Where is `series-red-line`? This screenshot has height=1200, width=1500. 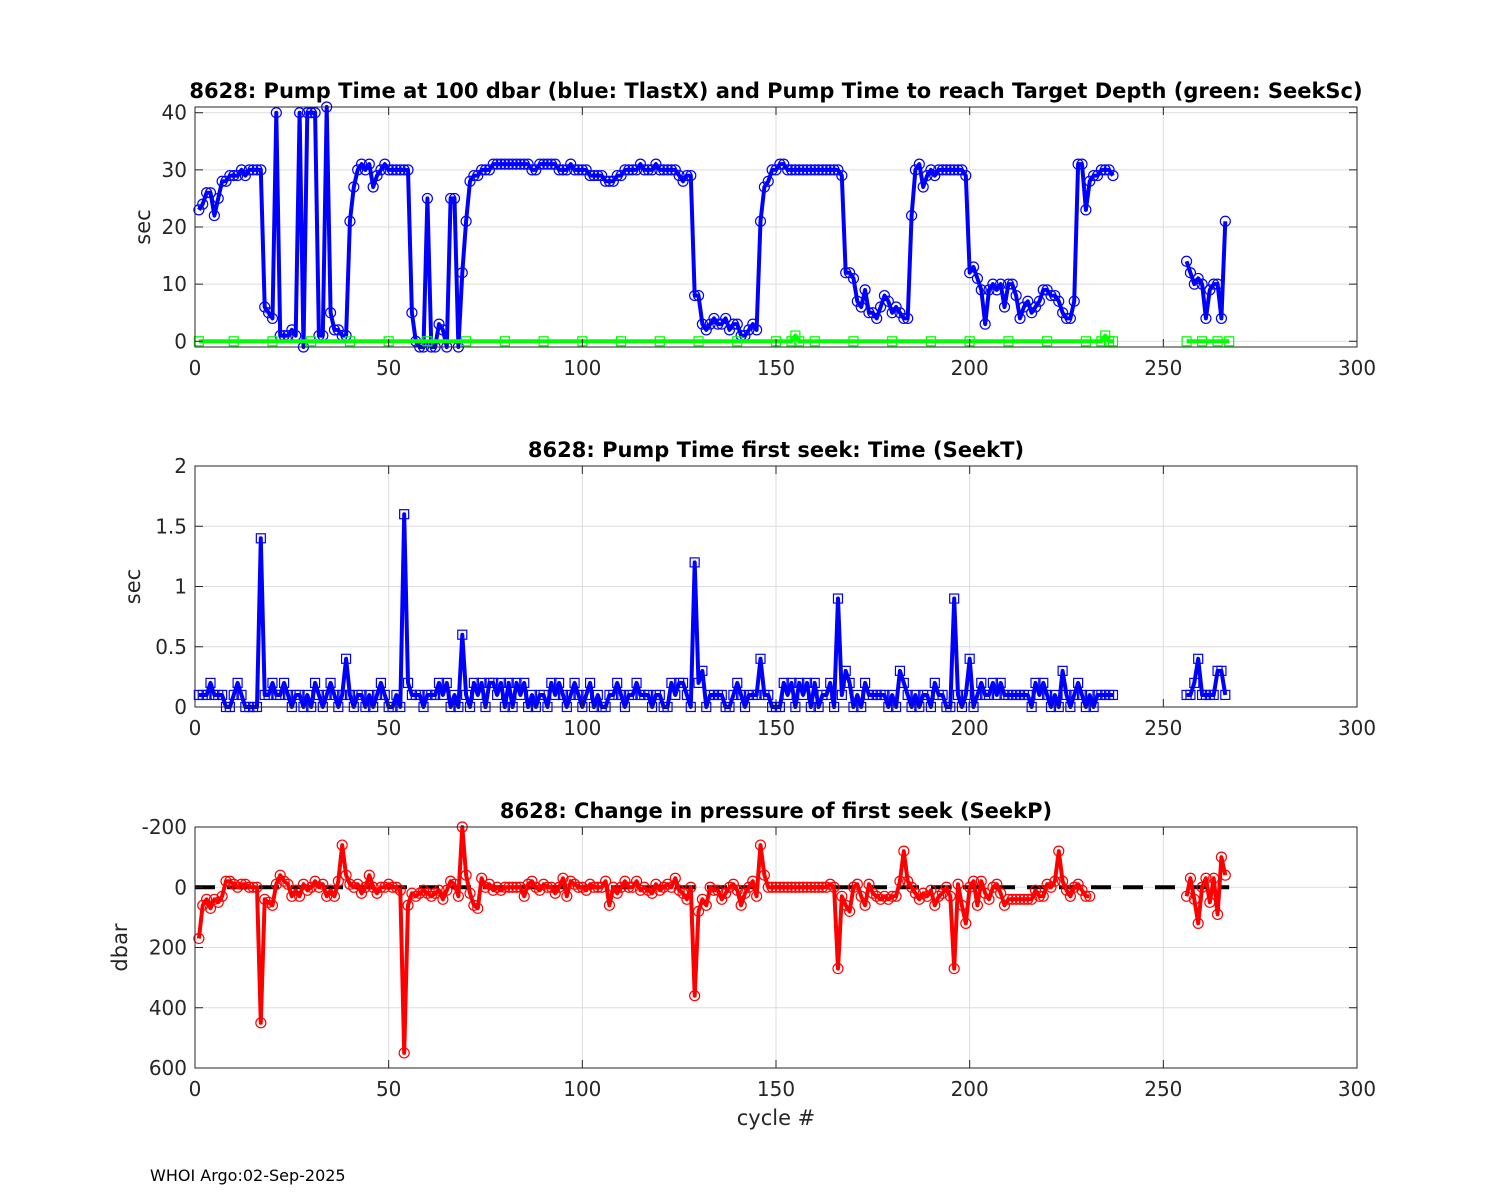 series-red-line is located at coordinates (1206, 890).